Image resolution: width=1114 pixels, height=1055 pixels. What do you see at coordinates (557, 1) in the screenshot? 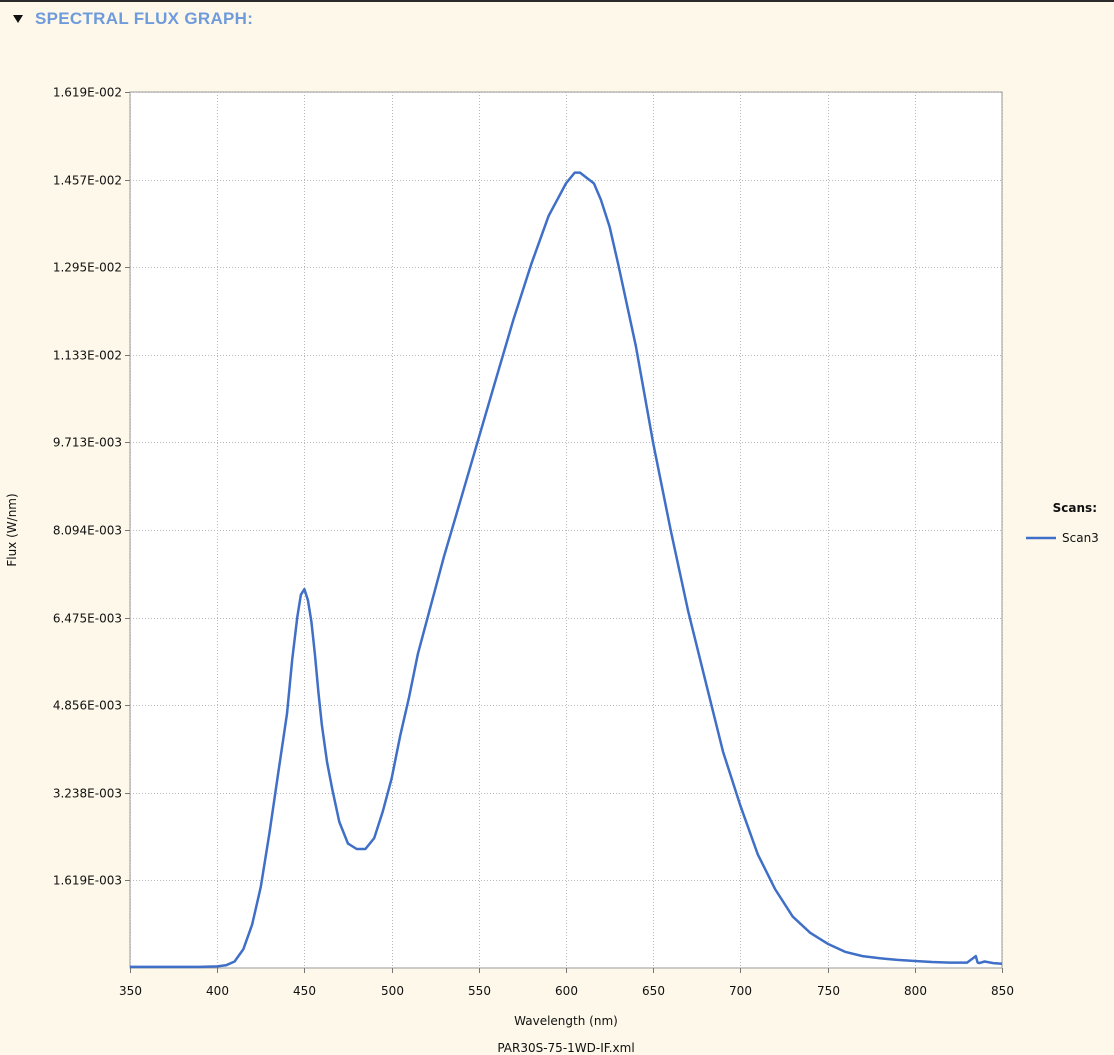
I see `top-border` at bounding box center [557, 1].